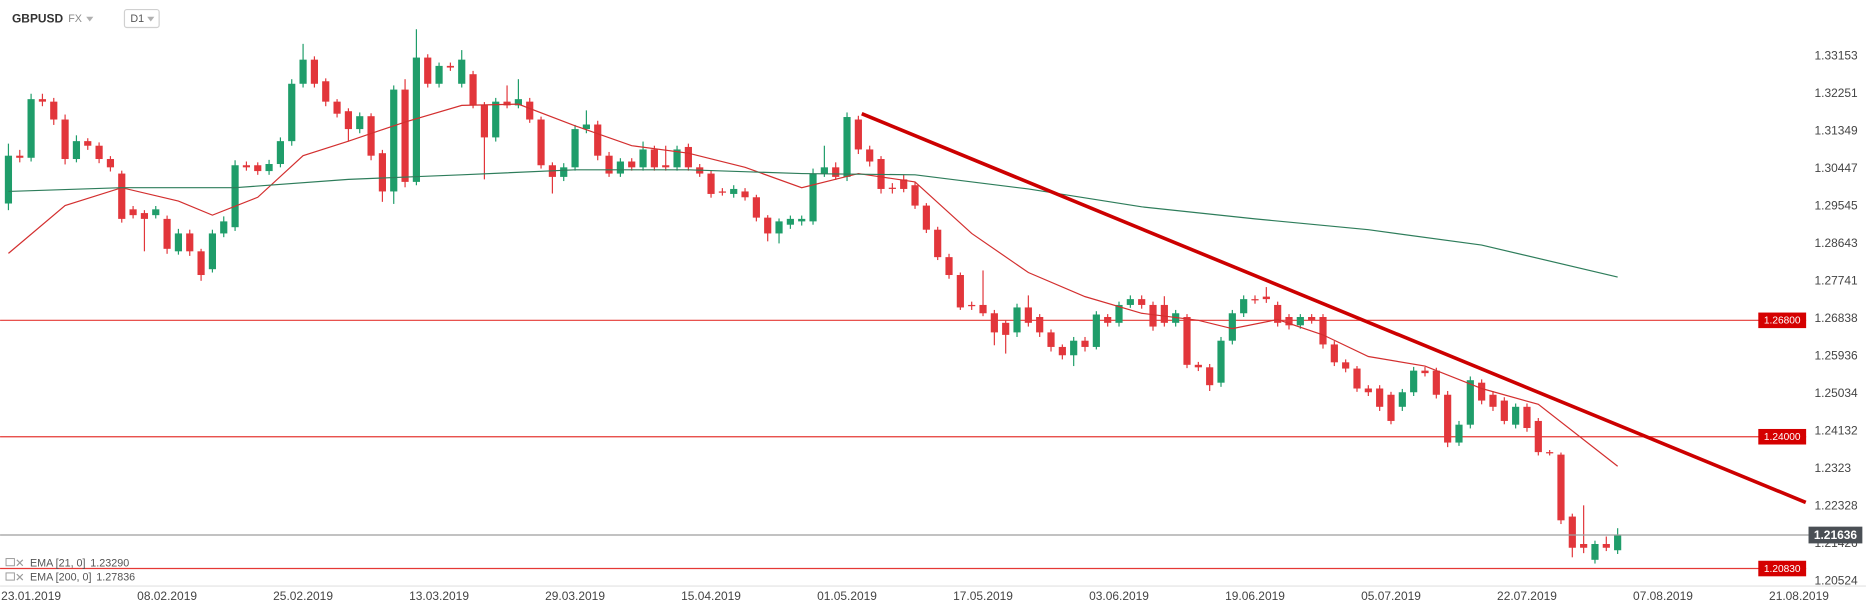  I want to click on y-tick-label: 1.2323, so click(1833, 468).